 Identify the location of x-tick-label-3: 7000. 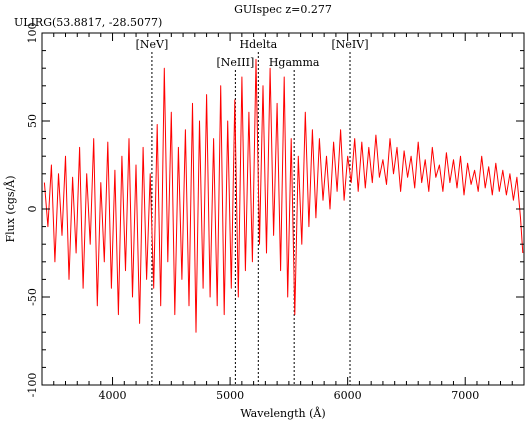
(465, 395).